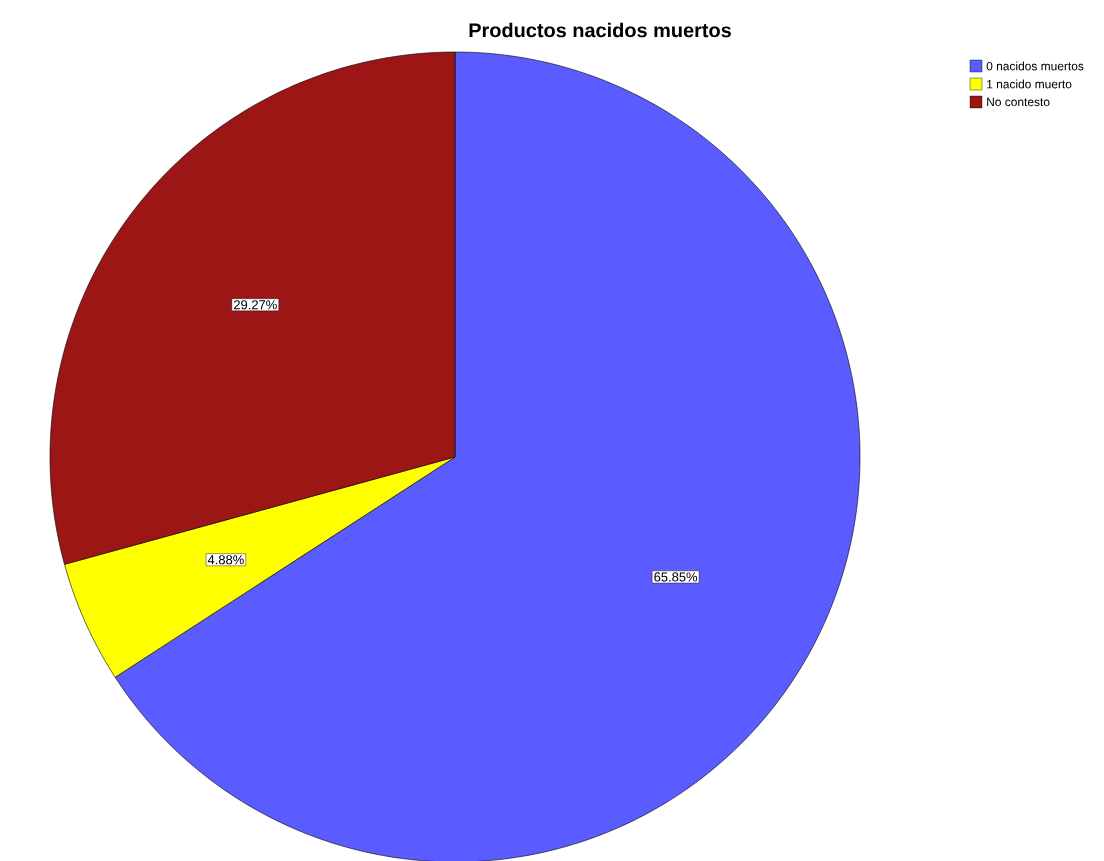  What do you see at coordinates (225, 560) in the screenshot?
I see `data-label: 4.88%` at bounding box center [225, 560].